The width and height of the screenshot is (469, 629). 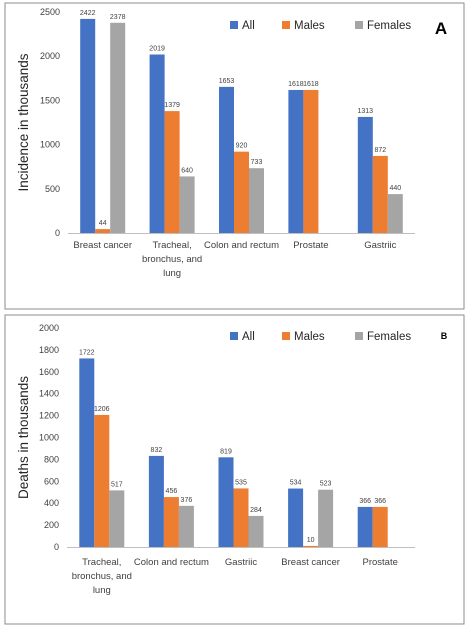 I want to click on panel-b-data-label: 535, so click(x=241, y=482).